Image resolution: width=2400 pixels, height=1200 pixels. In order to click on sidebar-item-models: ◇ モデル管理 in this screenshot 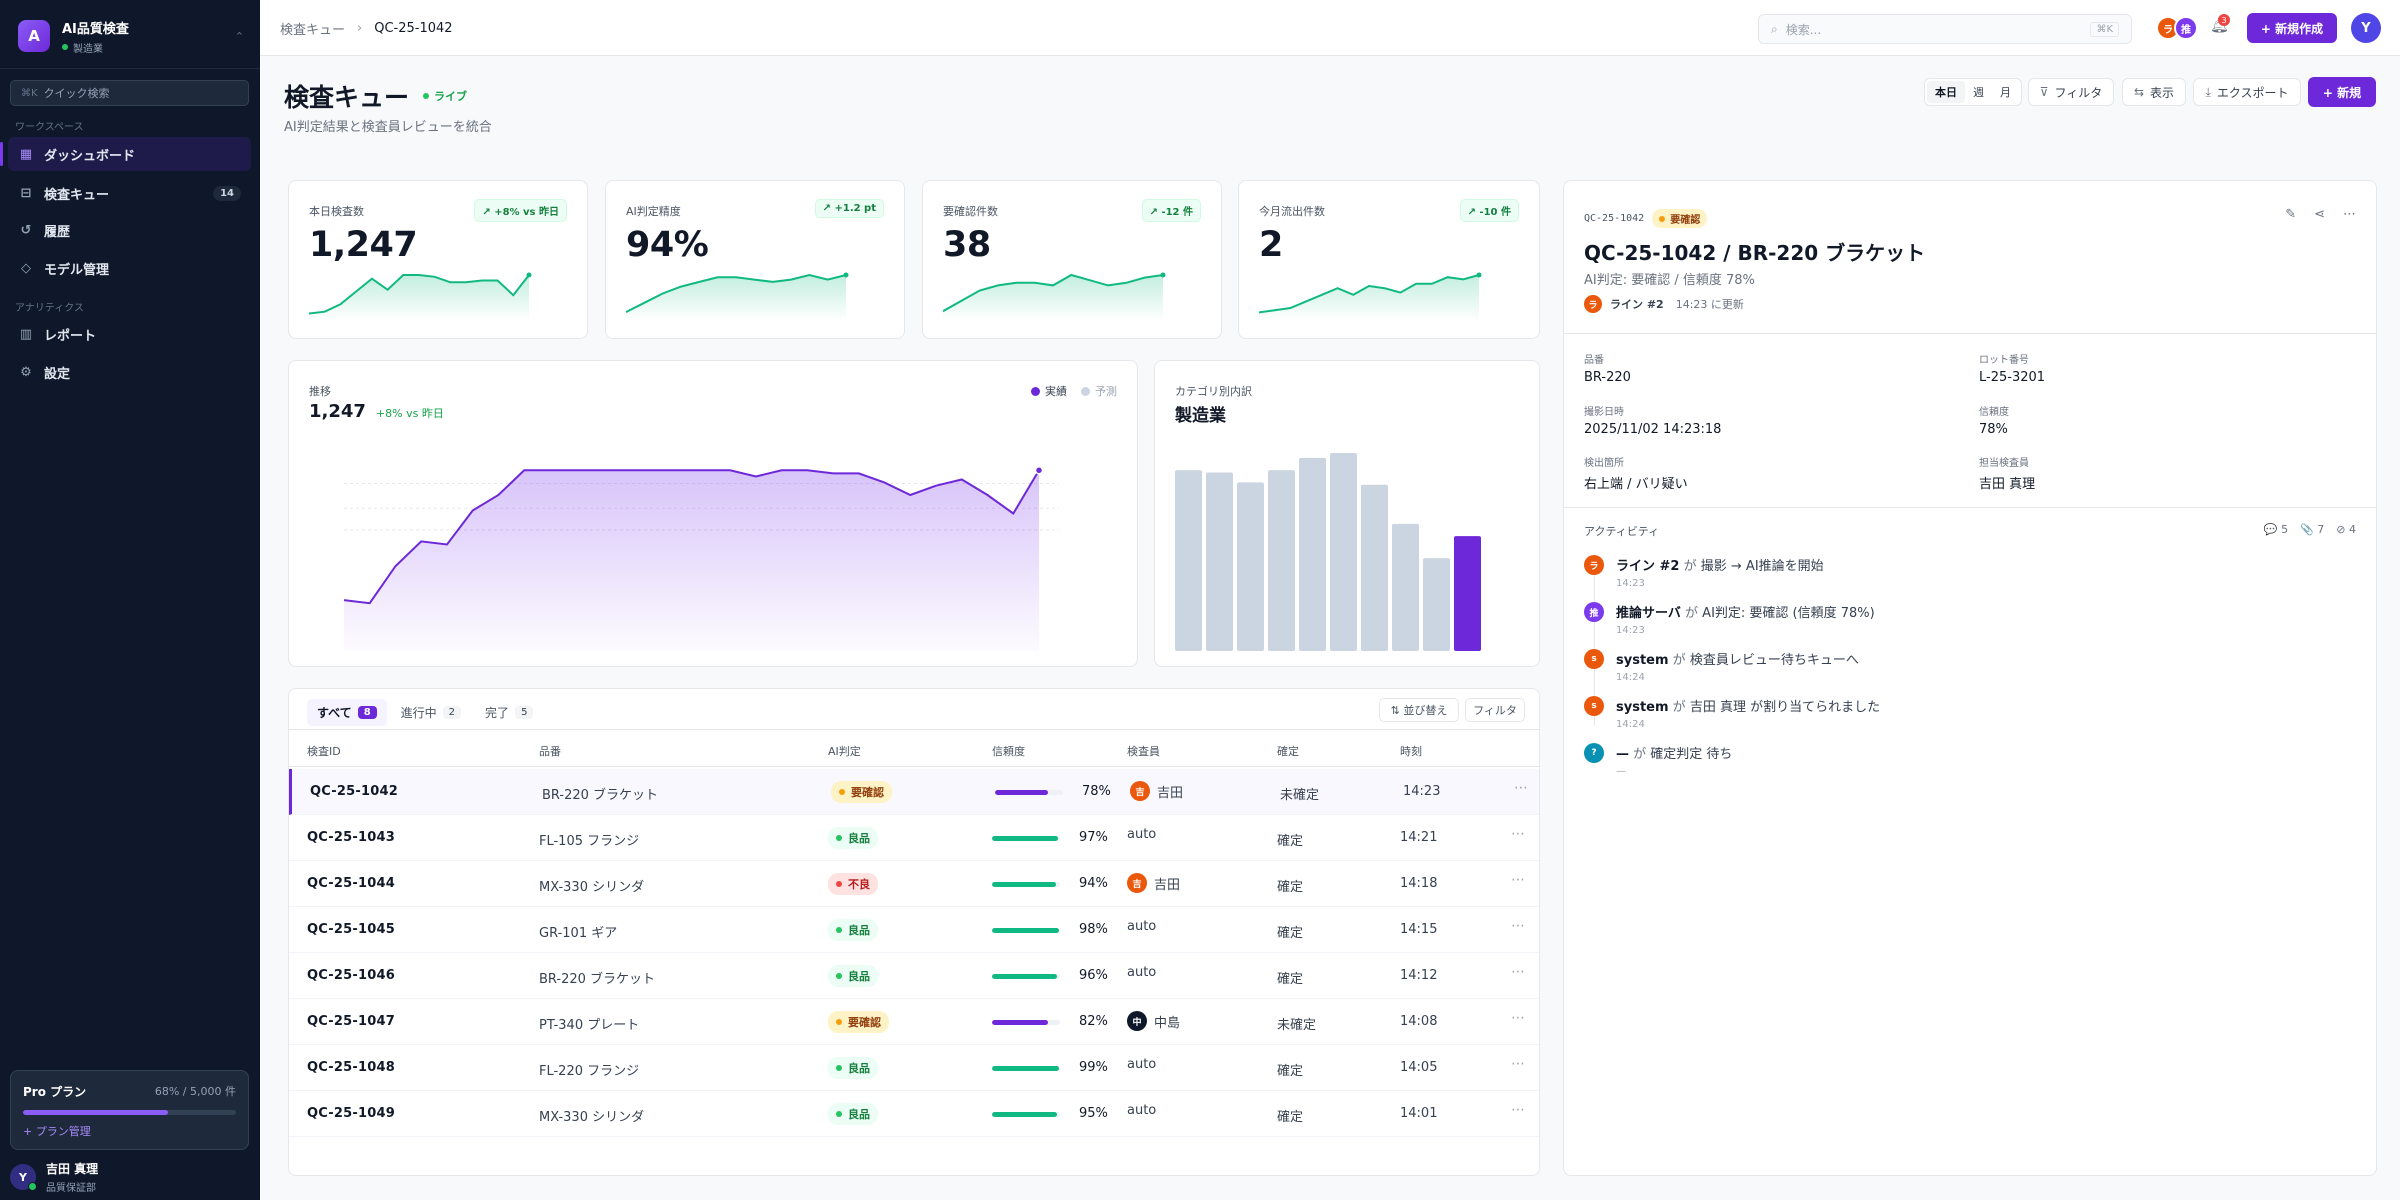, I will do `click(129, 268)`.